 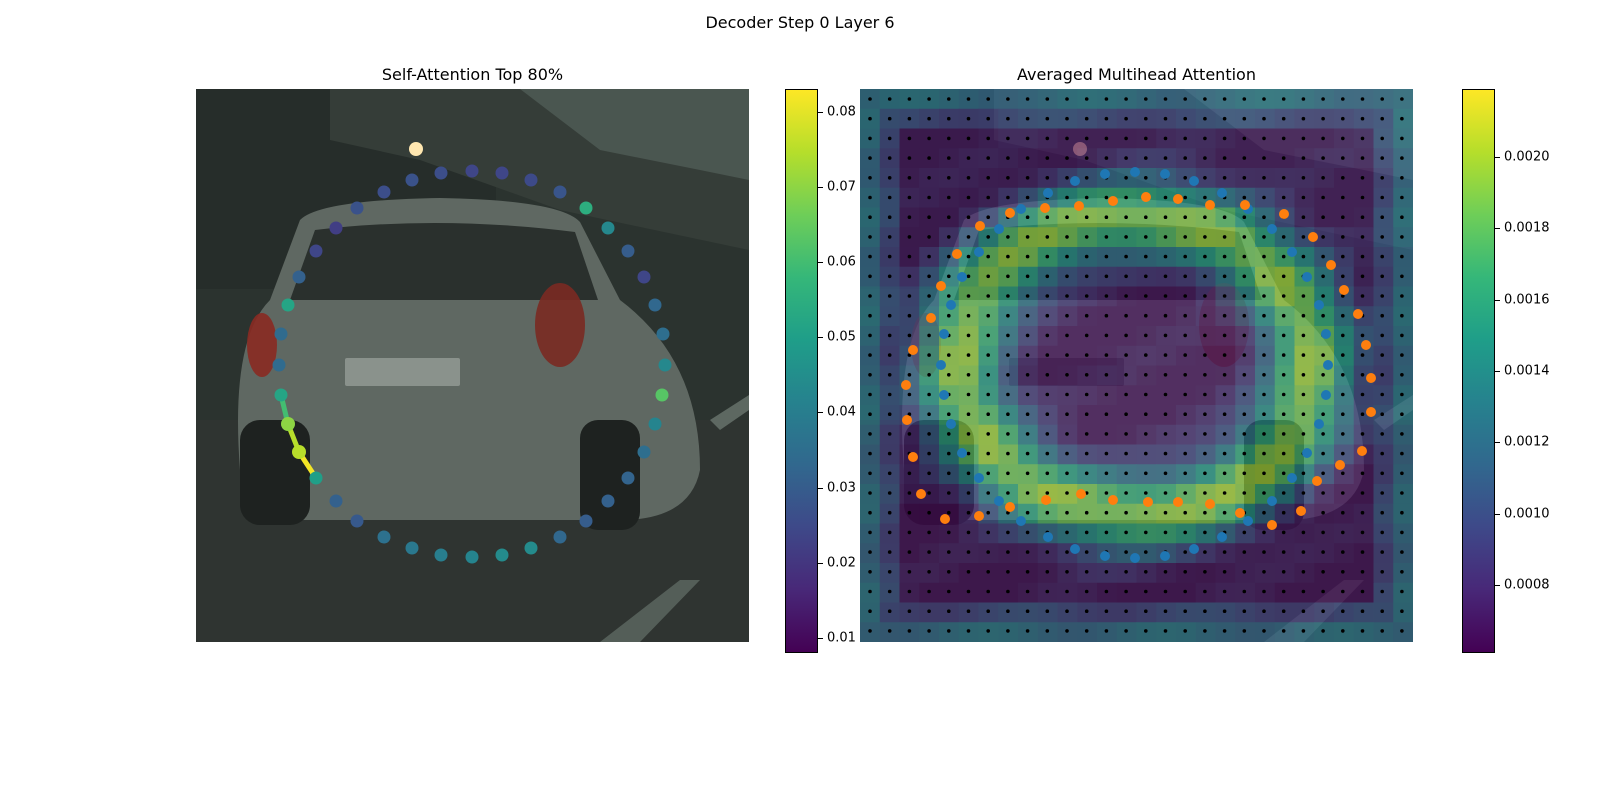 I want to click on multihead-colorbar-tick-label: 0.0010, so click(x=1527, y=514).